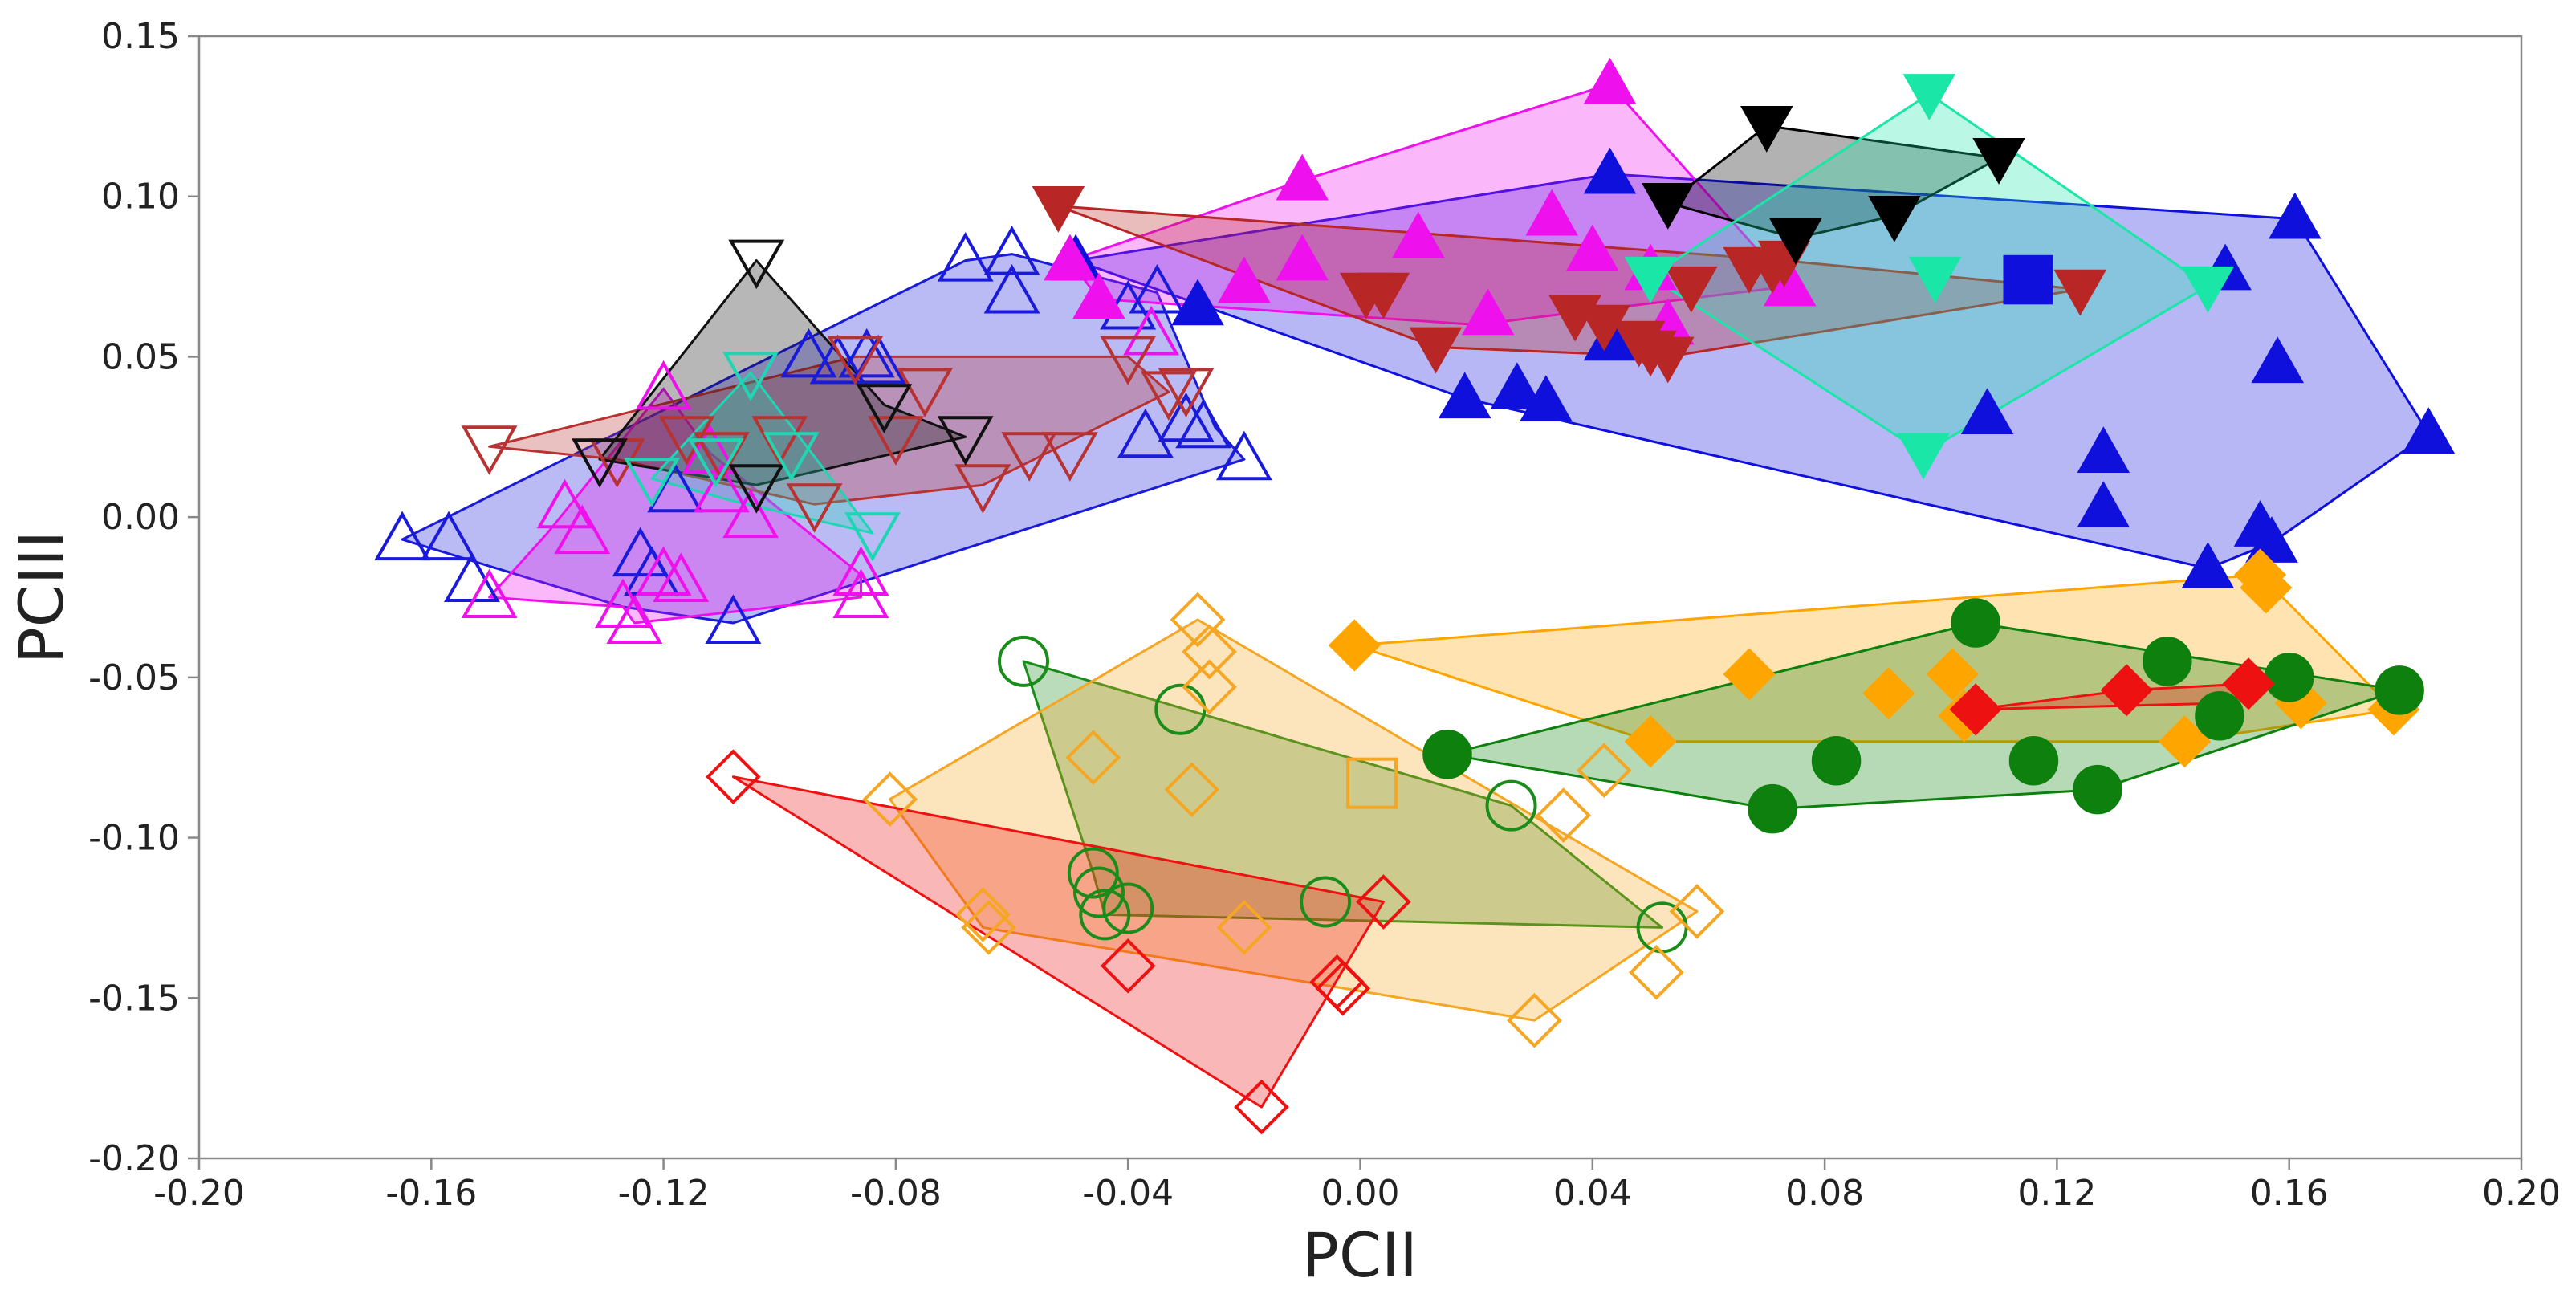 This screenshot has height=1294, width=2576. I want to click on y-tick-label: -0.10, so click(134, 838).